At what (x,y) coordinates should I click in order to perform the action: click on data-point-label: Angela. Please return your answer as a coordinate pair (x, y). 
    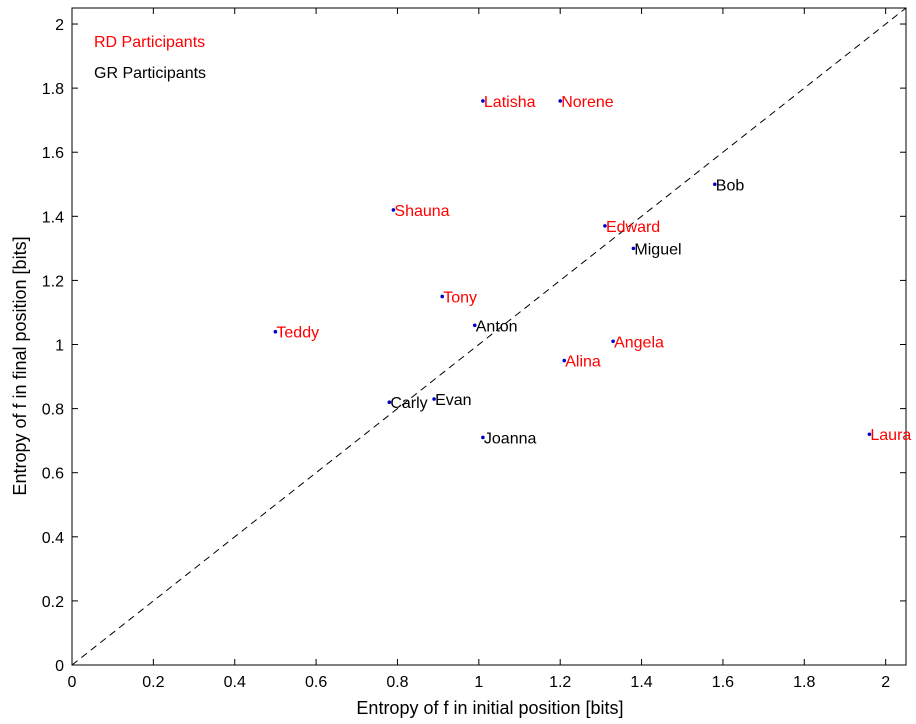
    Looking at the image, I should click on (639, 342).